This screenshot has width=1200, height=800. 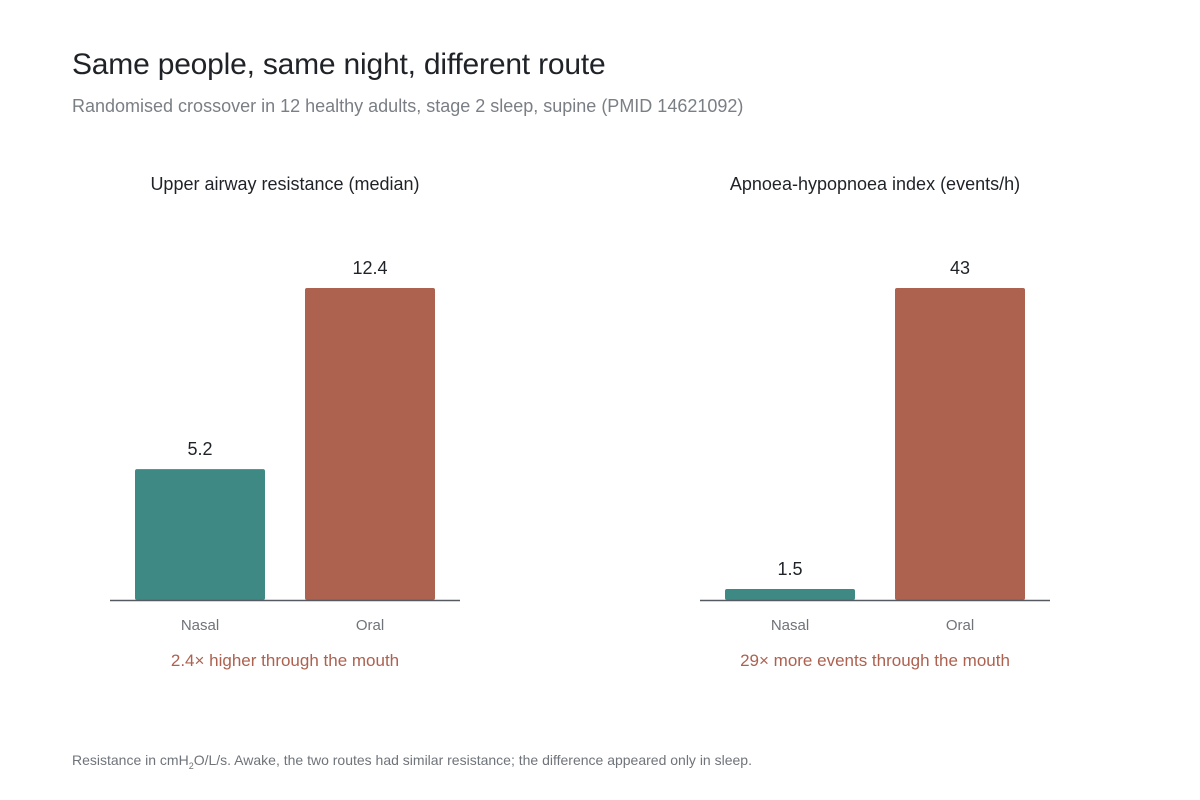 What do you see at coordinates (875, 184) in the screenshot?
I see `chart-title: Apnoea-hypopnoea index (events/h)` at bounding box center [875, 184].